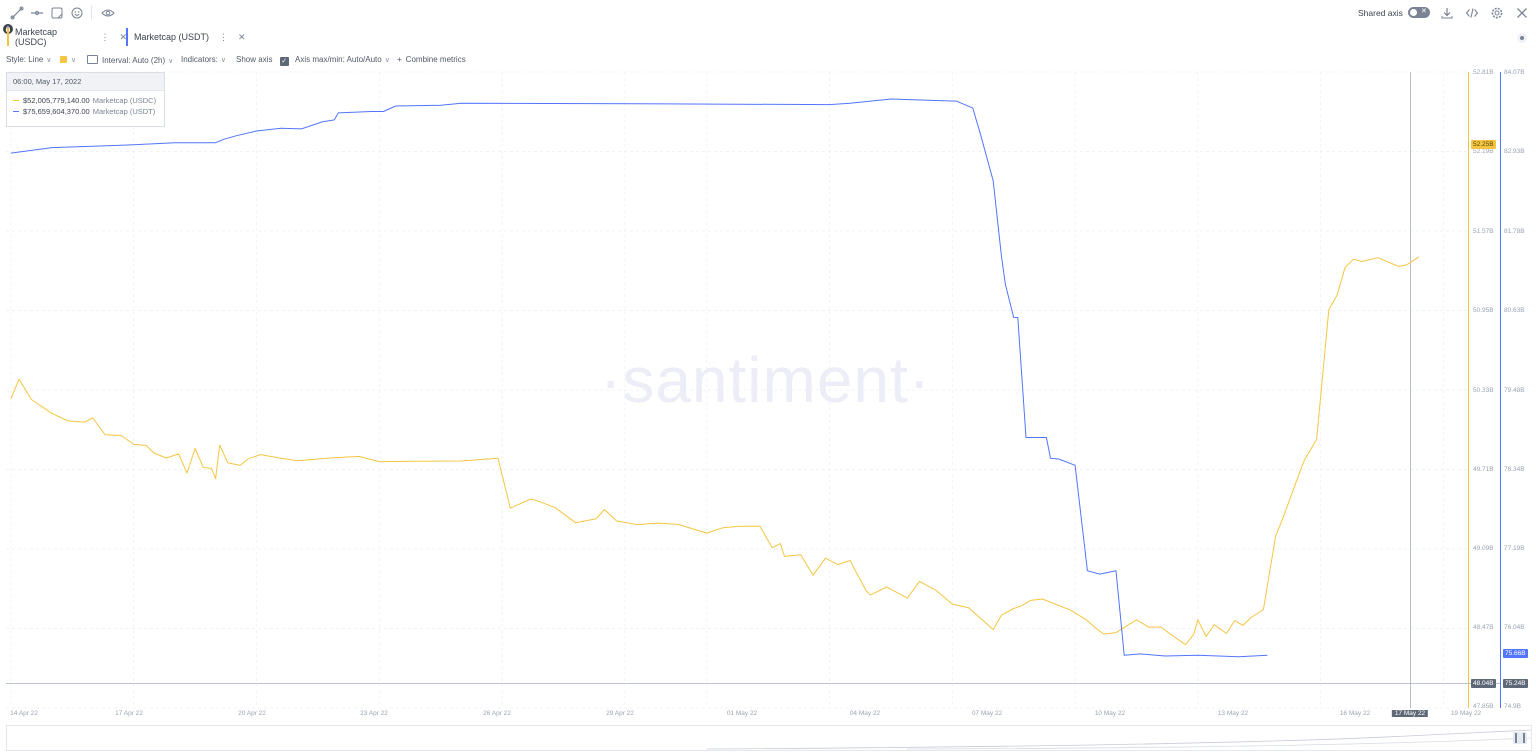  What do you see at coordinates (17, 13) in the screenshot?
I see `line-draw-icon` at bounding box center [17, 13].